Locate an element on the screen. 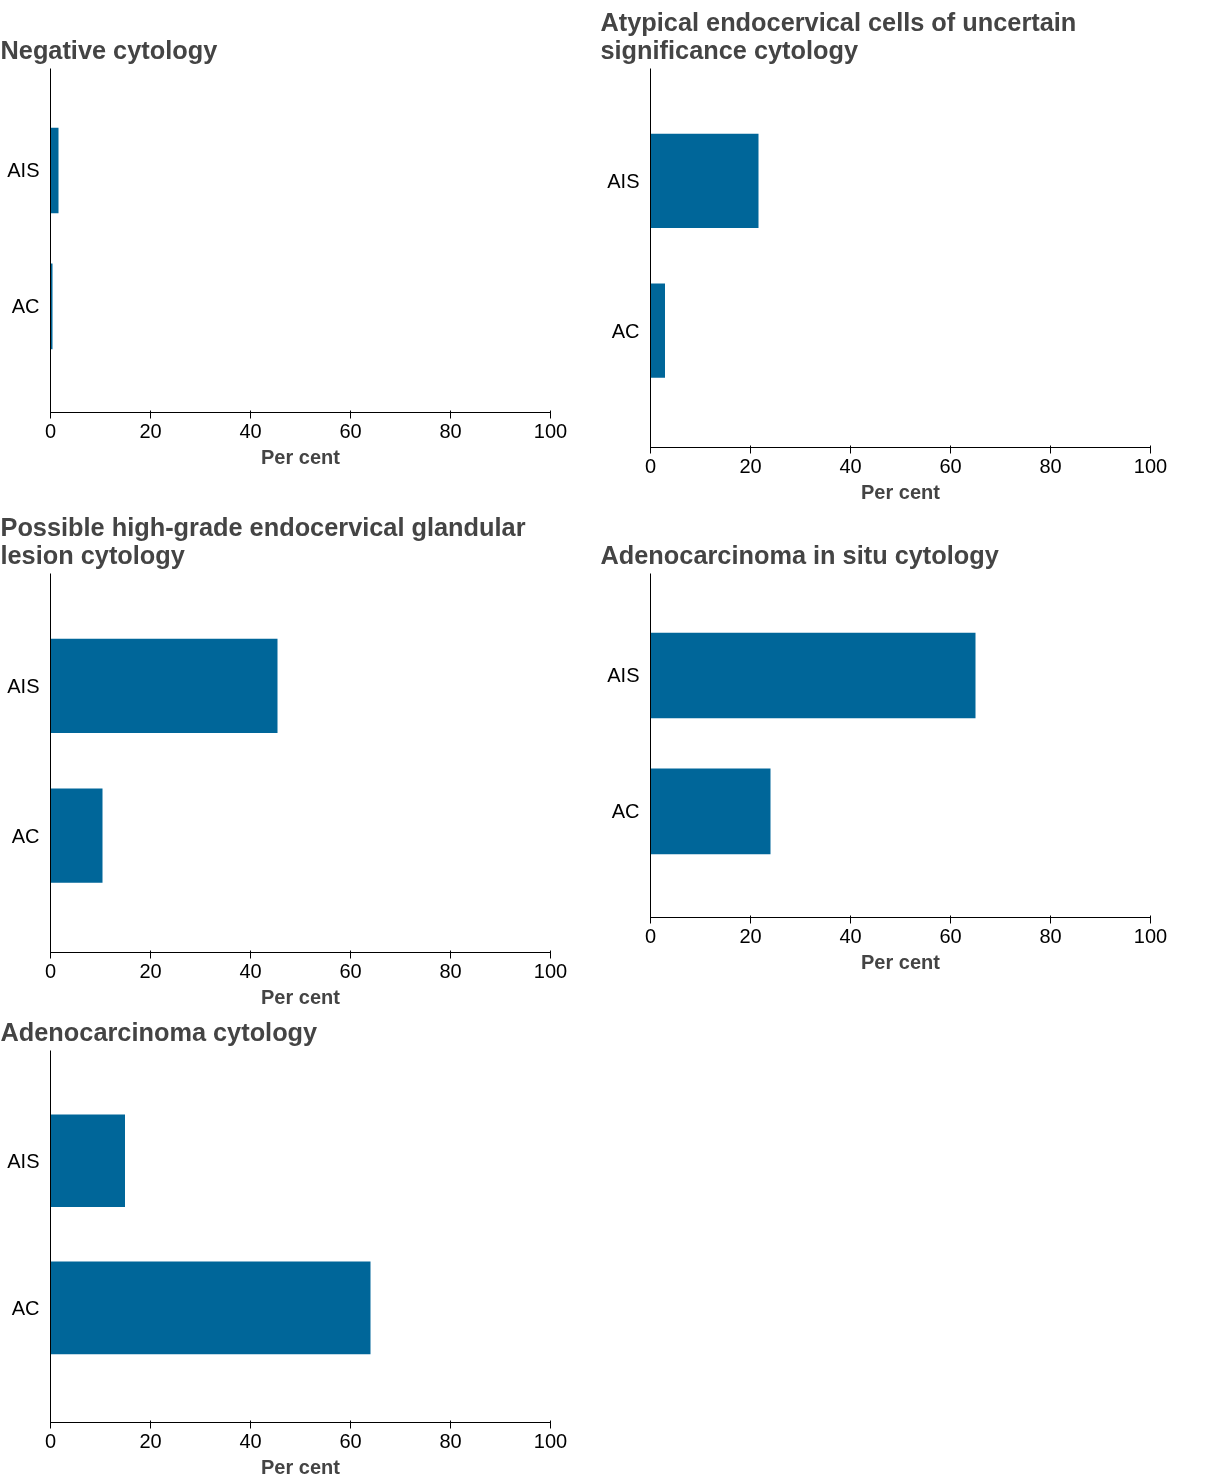 This screenshot has height=1484, width=1213. chart-title: Adenocarcinoma cytology is located at coordinates (159, 1031).